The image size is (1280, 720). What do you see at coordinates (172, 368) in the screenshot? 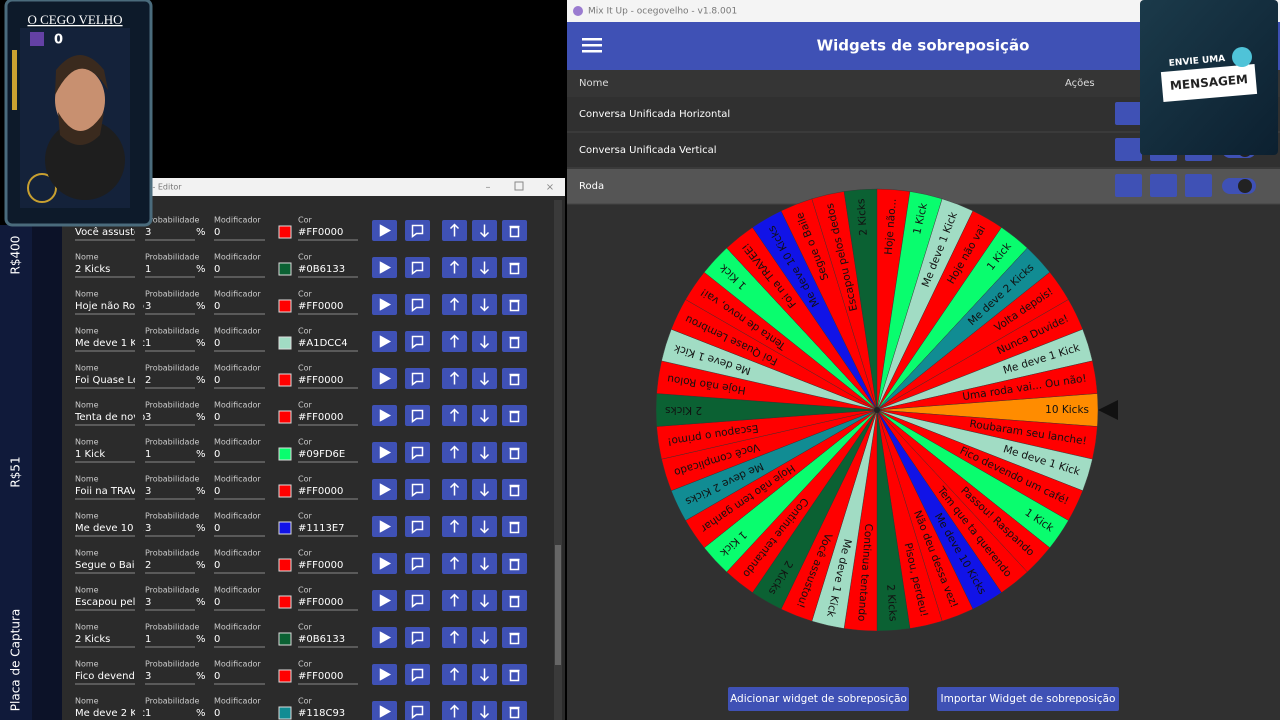
I see `field-label: Probabilidade` at bounding box center [172, 368].